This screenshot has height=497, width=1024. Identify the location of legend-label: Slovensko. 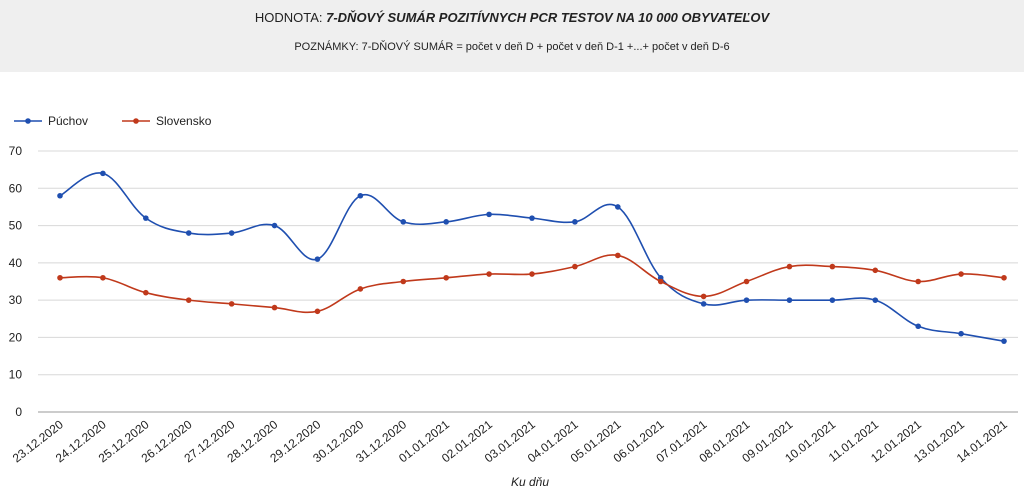
(184, 121).